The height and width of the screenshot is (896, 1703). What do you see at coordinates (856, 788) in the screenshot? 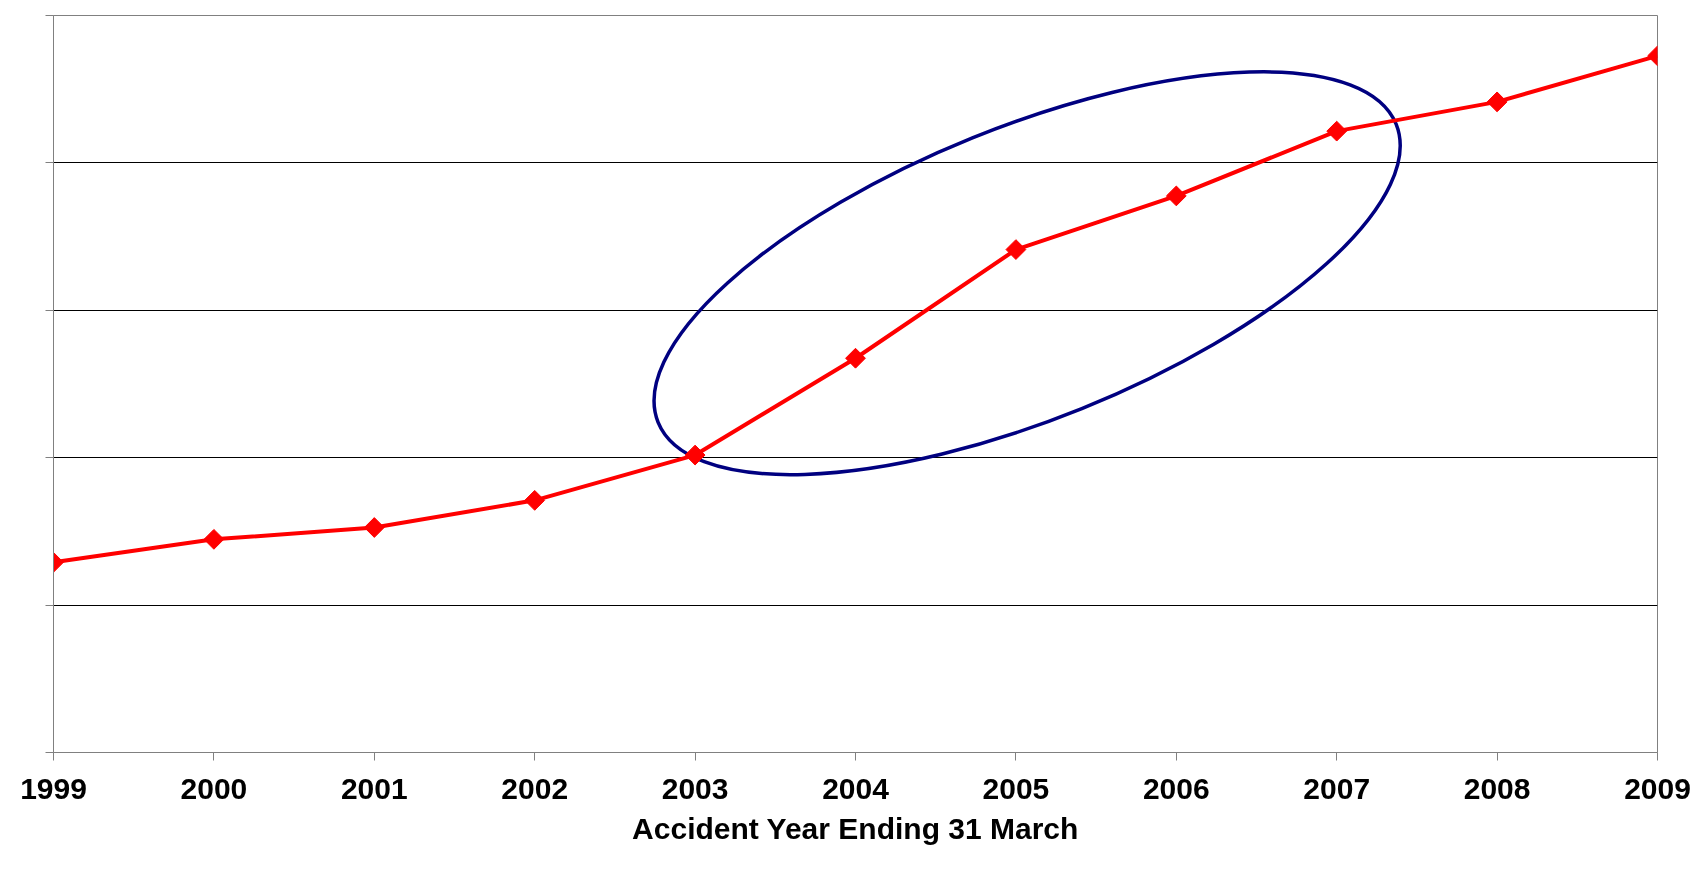
I see `x-tick-label: 2004` at bounding box center [856, 788].